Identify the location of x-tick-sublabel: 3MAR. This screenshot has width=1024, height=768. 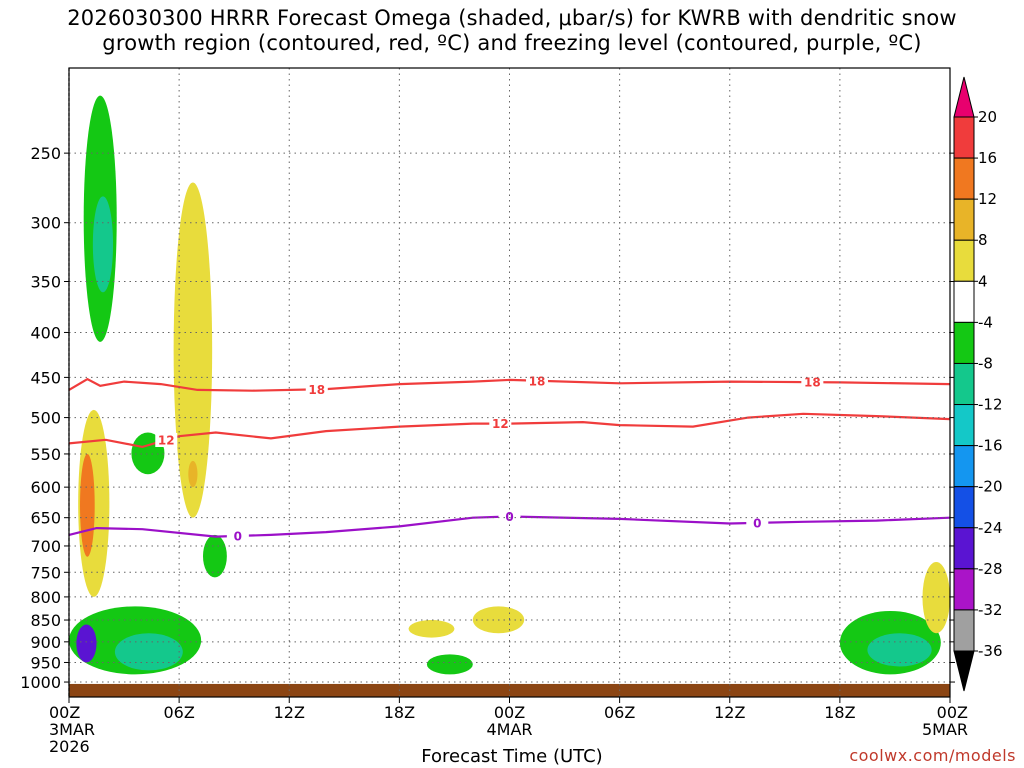
(72, 729).